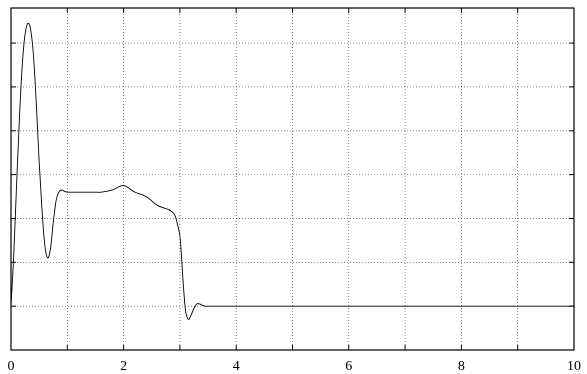 The image size is (587, 374). What do you see at coordinates (236, 366) in the screenshot?
I see `x-tick-label: 4` at bounding box center [236, 366].